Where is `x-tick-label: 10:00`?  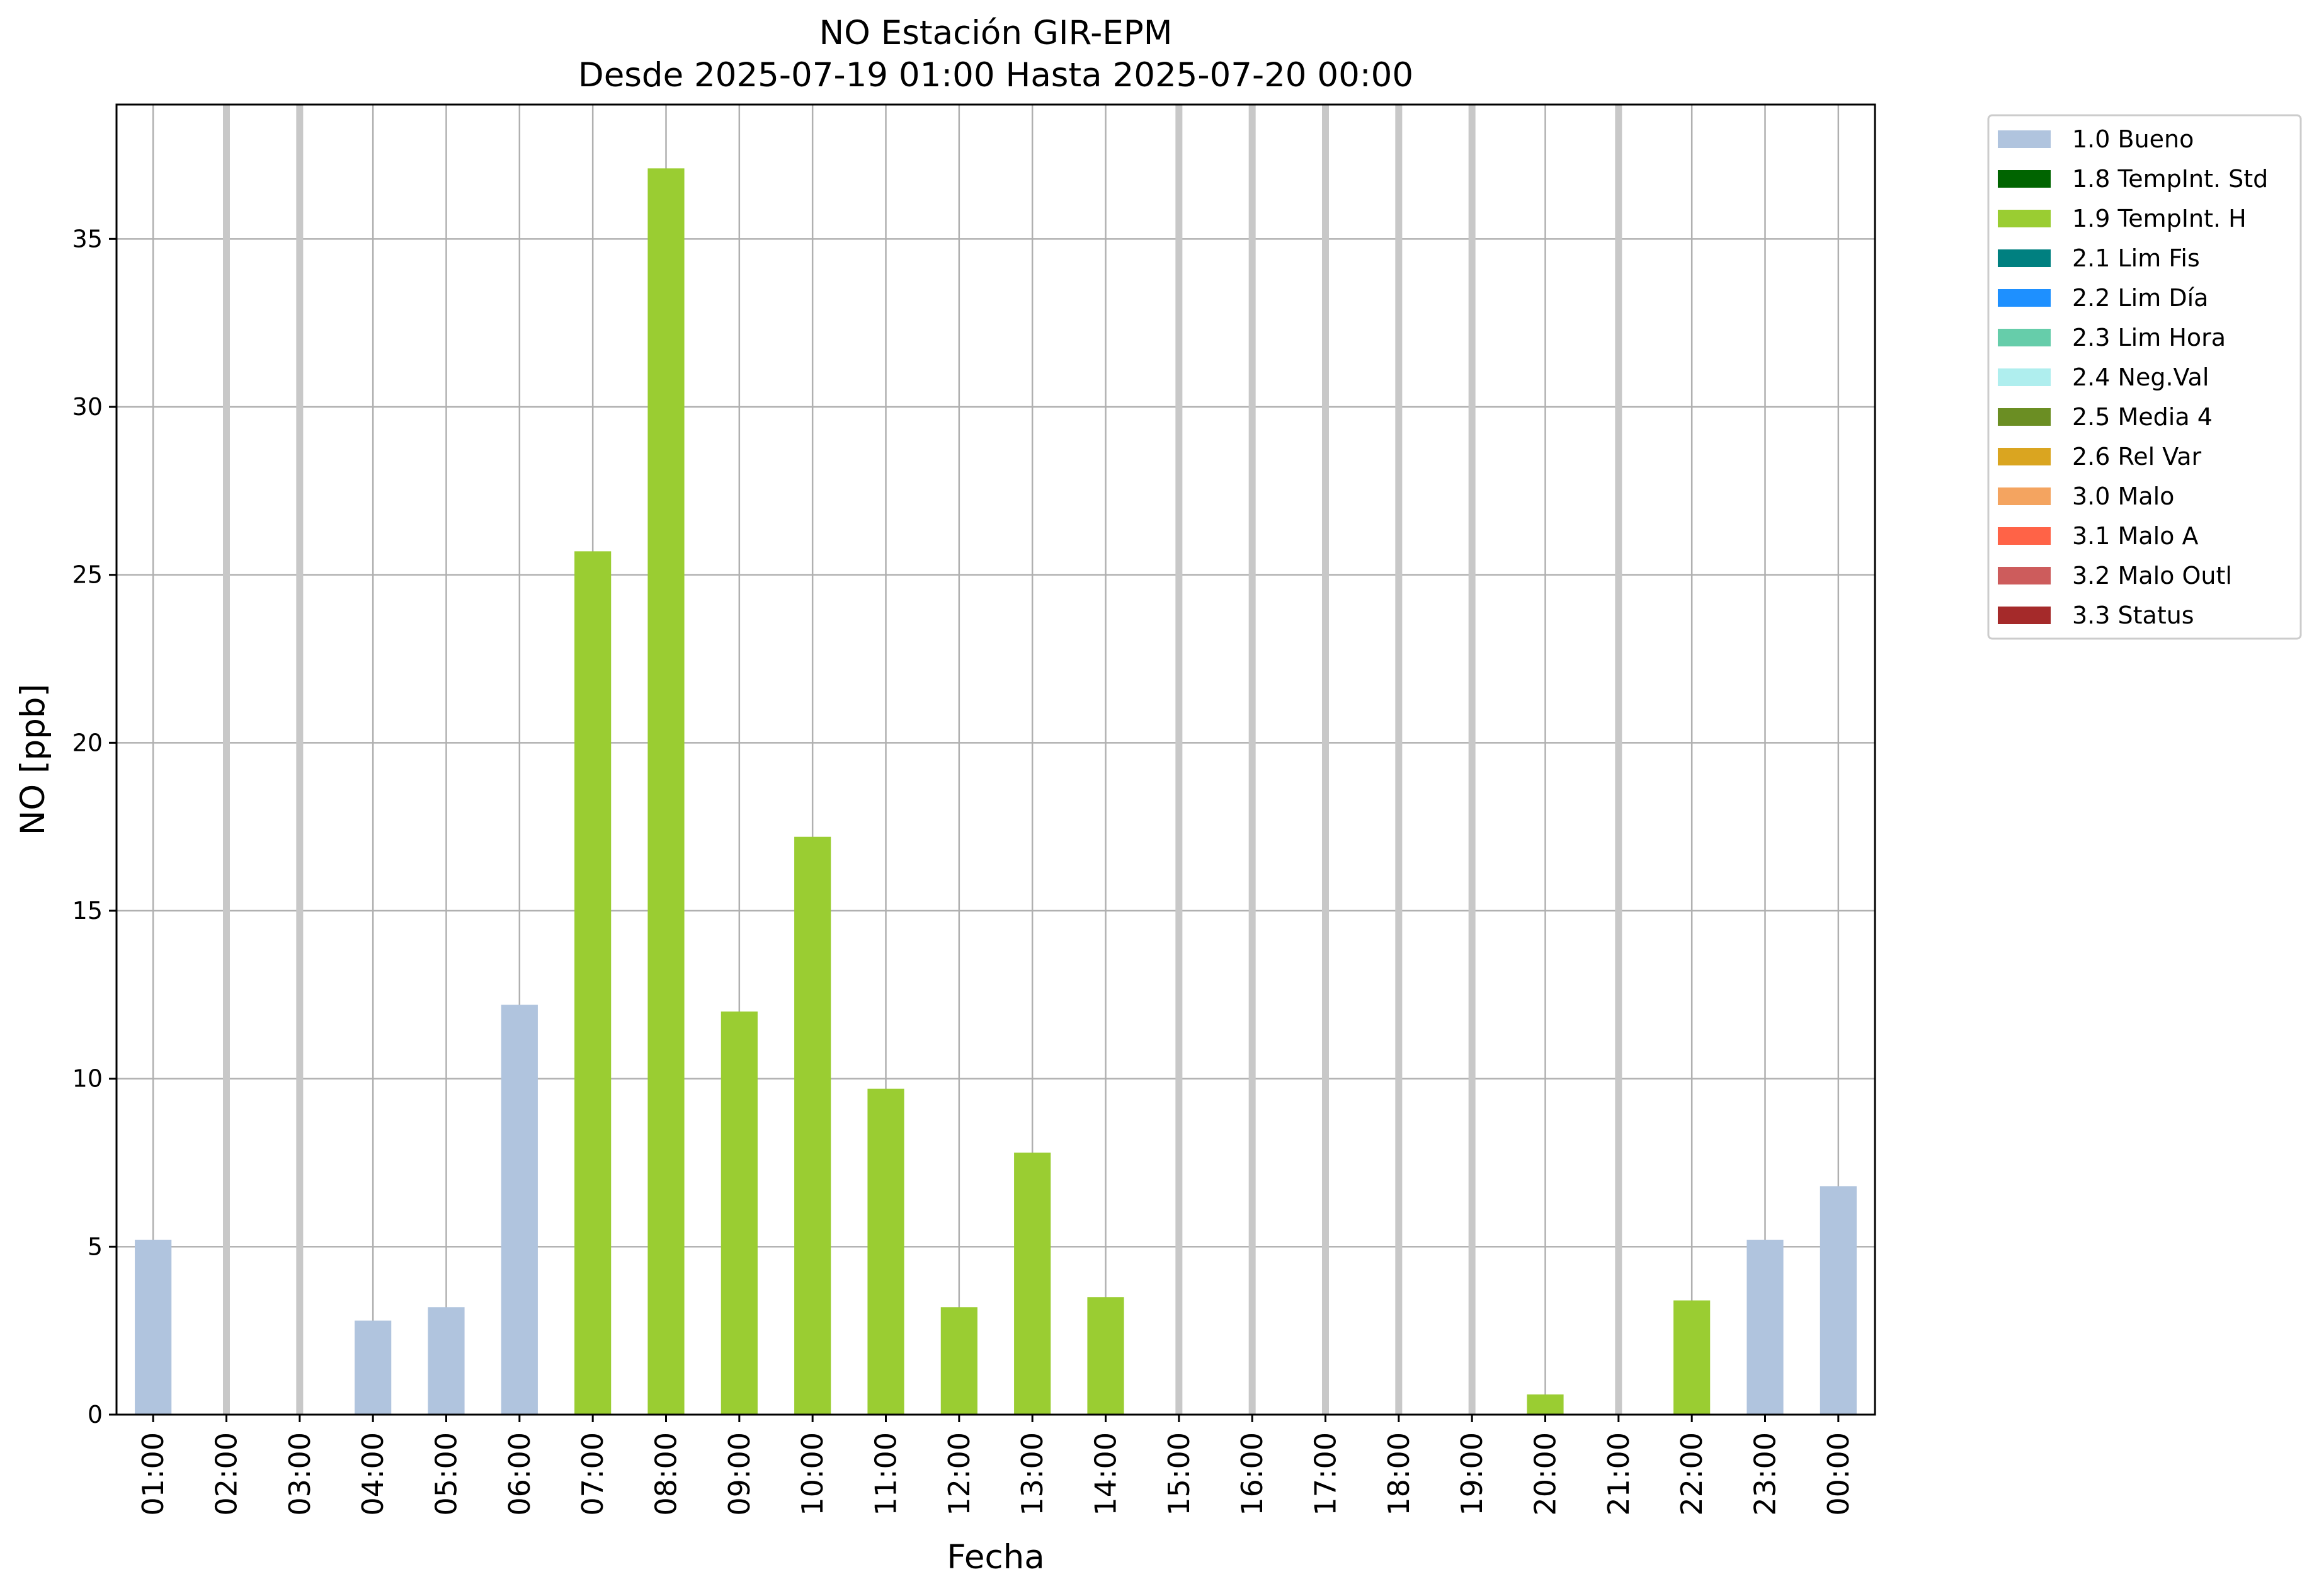
x-tick-label: 10:00 is located at coordinates (812, 1474).